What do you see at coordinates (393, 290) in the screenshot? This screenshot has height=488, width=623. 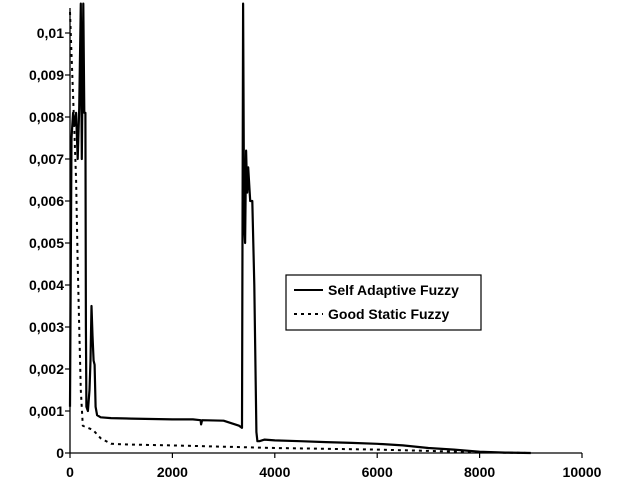 I see `legend-label-self-adaptive: Self Adaptive Fuzzy` at bounding box center [393, 290].